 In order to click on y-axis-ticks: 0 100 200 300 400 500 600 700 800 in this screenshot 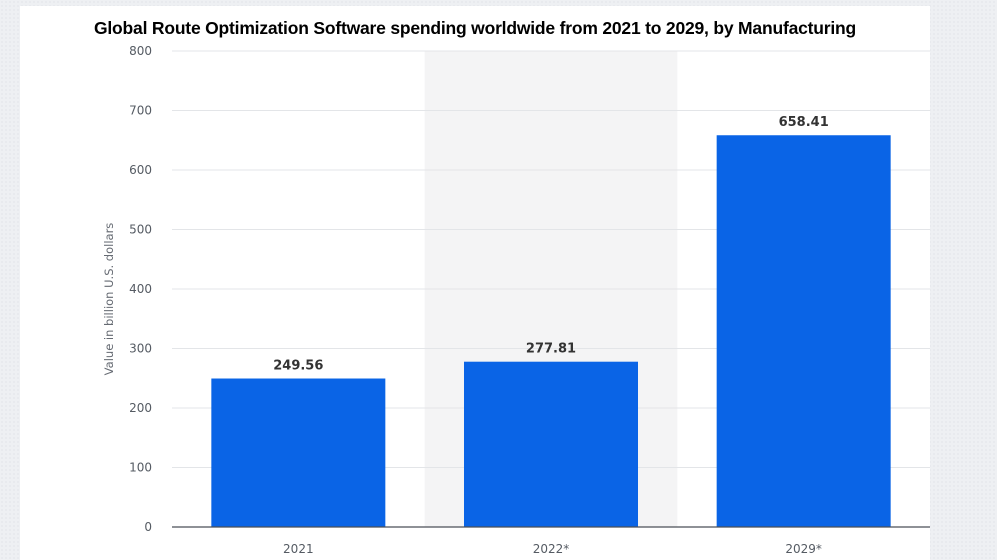, I will do `click(140, 289)`.